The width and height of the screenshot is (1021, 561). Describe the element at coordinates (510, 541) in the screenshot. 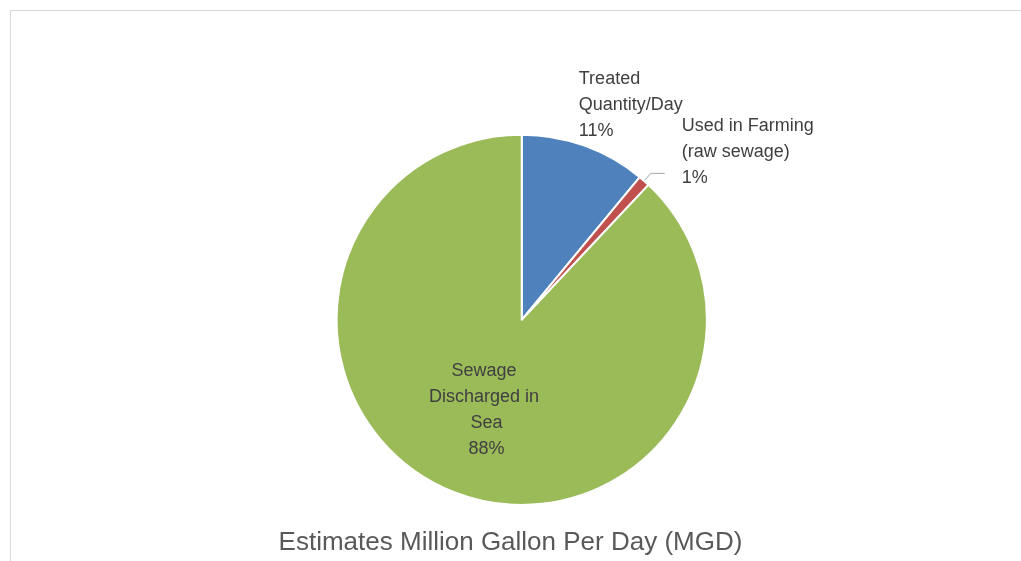

I see `text: Estimates Million Gallon Per Day (MGD)` at that location.